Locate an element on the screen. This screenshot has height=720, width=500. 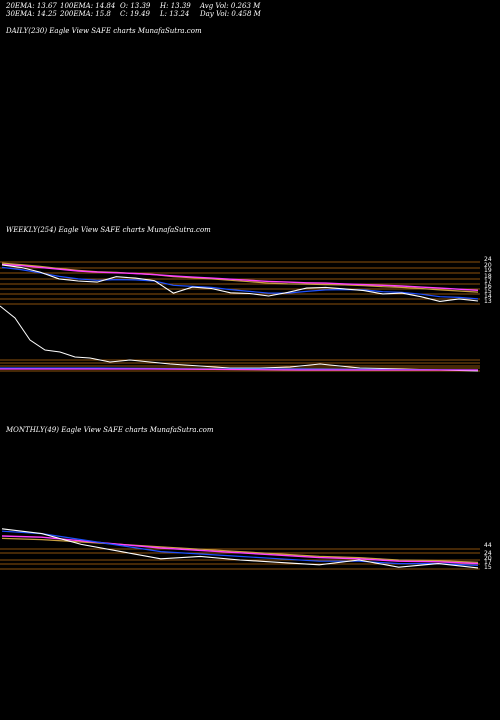
weekly-price-line is located at coordinates (240, 283).